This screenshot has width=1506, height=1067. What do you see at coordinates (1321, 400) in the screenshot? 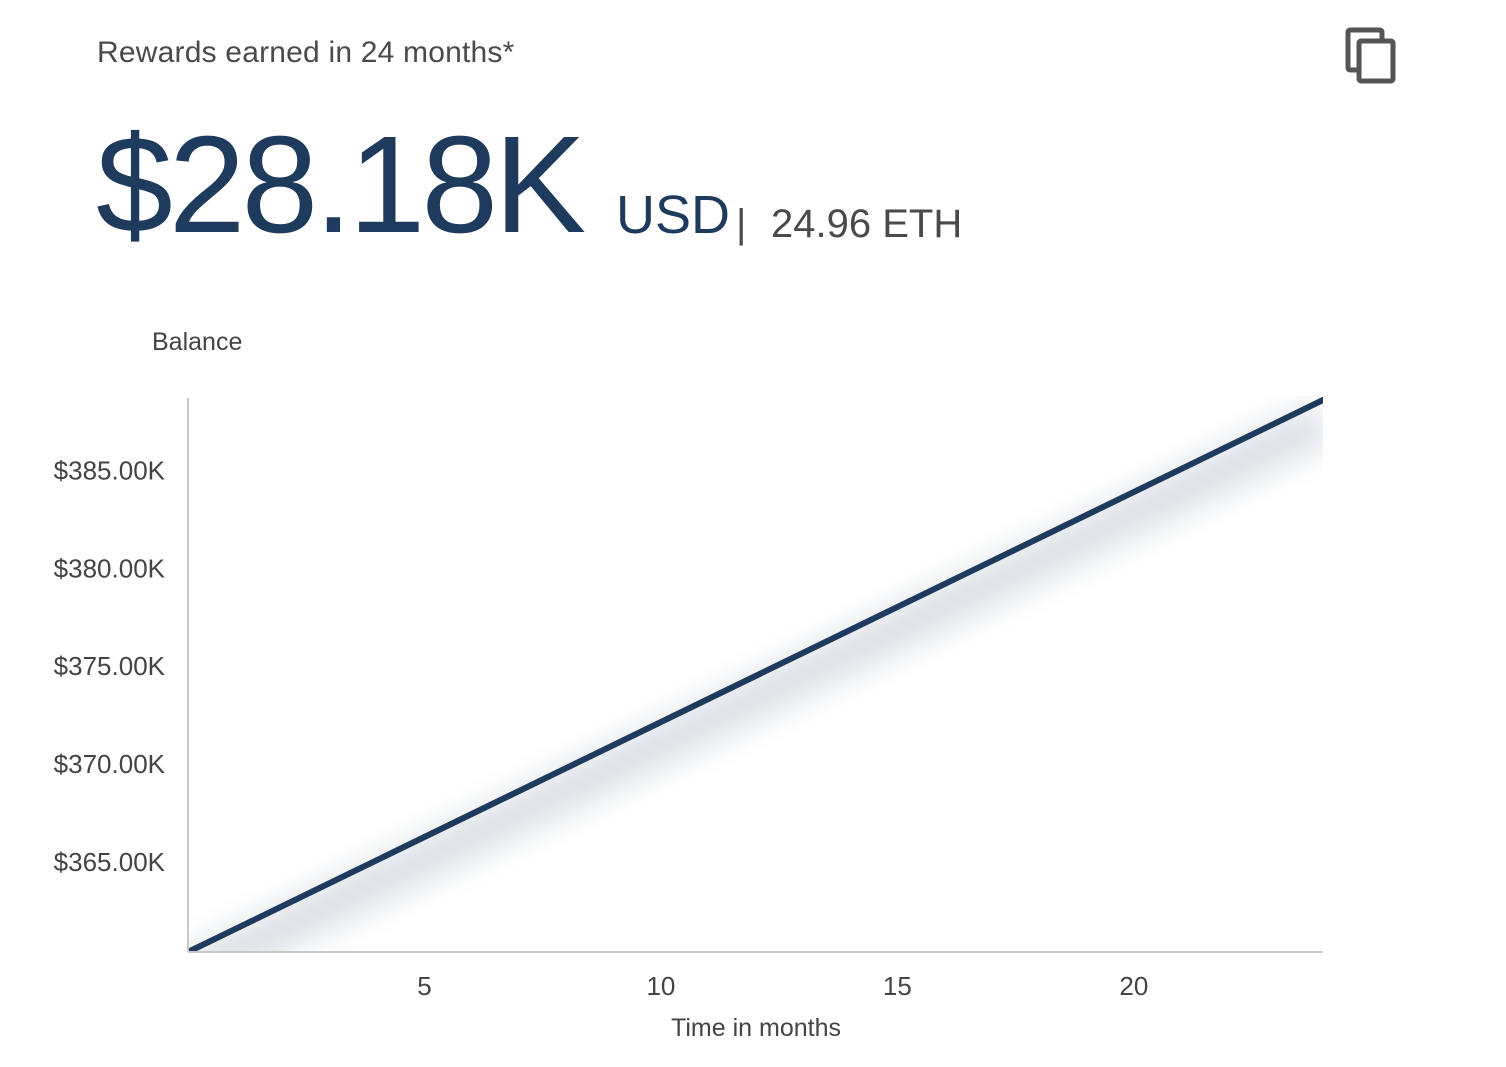
I see `series-point` at bounding box center [1321, 400].